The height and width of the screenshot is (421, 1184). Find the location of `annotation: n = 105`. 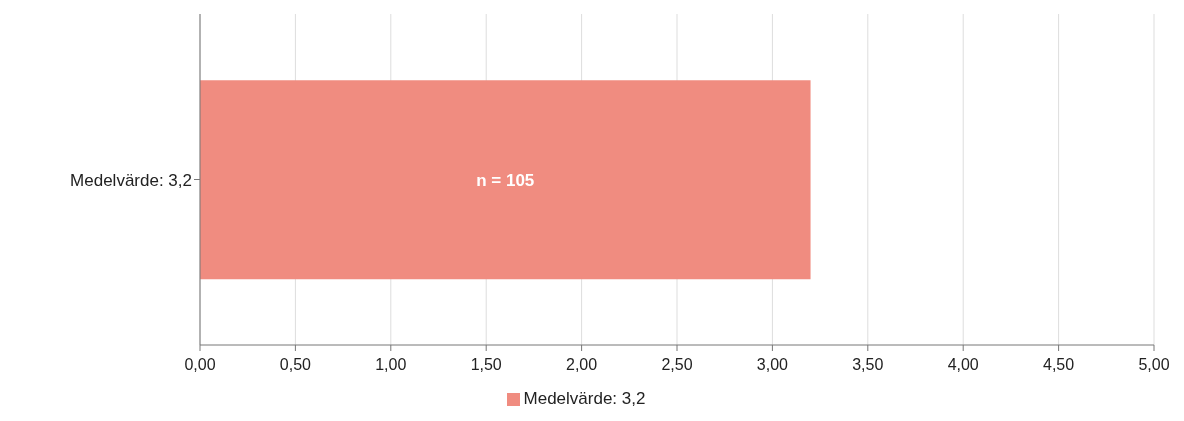

annotation: n = 105 is located at coordinates (505, 180).